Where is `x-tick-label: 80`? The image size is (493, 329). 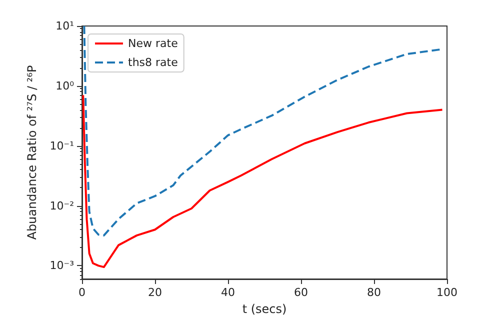
x-tick-label: 80 is located at coordinates (374, 292).